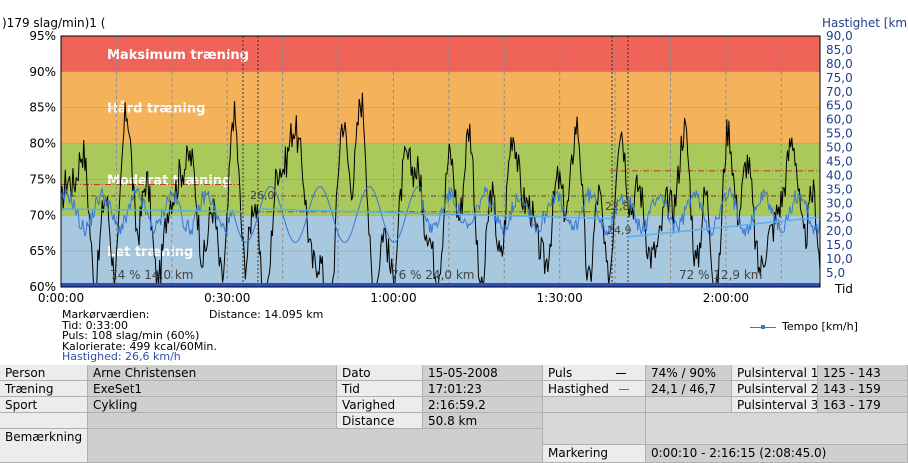  What do you see at coordinates (227, 298) in the screenshot?
I see `x-tick: 0:30:00` at bounding box center [227, 298].